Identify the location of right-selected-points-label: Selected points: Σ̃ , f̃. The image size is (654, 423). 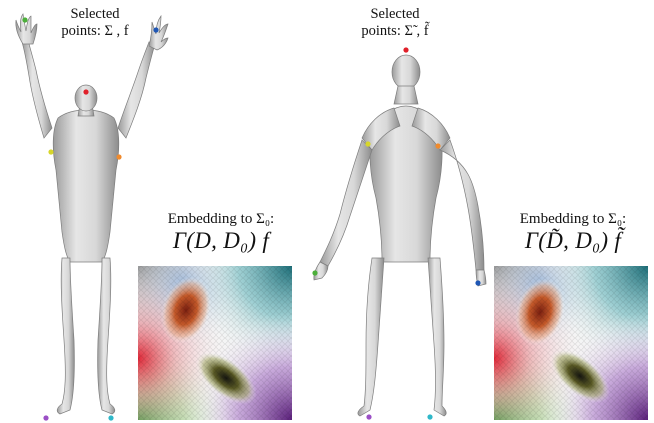
(395, 22).